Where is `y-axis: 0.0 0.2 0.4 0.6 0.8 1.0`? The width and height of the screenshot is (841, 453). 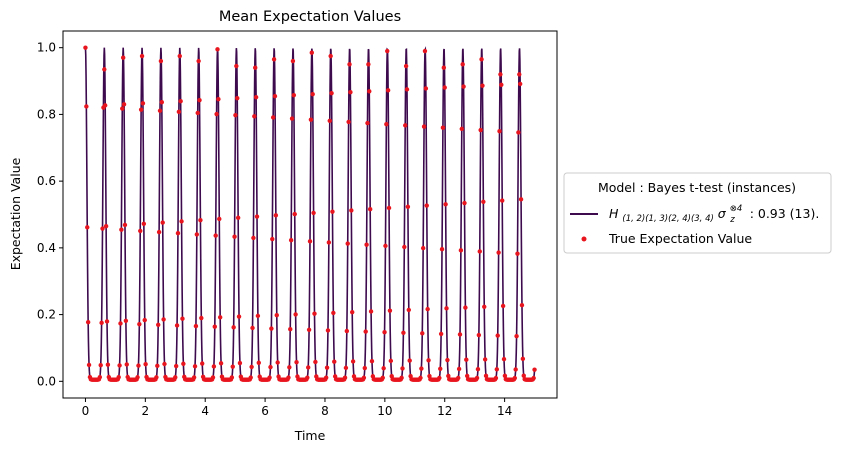 y-axis: 0.0 0.2 0.4 0.6 0.8 1.0 is located at coordinates (50, 214).